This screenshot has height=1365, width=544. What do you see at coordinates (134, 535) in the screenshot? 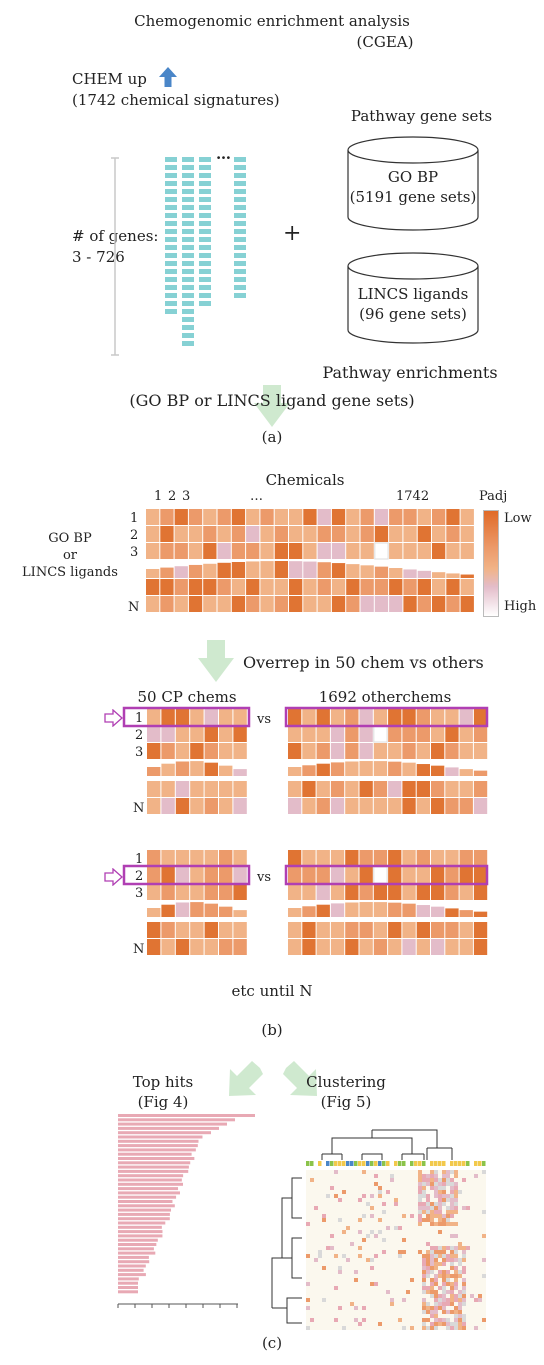
I see `row-2-label: 2` at bounding box center [134, 535].